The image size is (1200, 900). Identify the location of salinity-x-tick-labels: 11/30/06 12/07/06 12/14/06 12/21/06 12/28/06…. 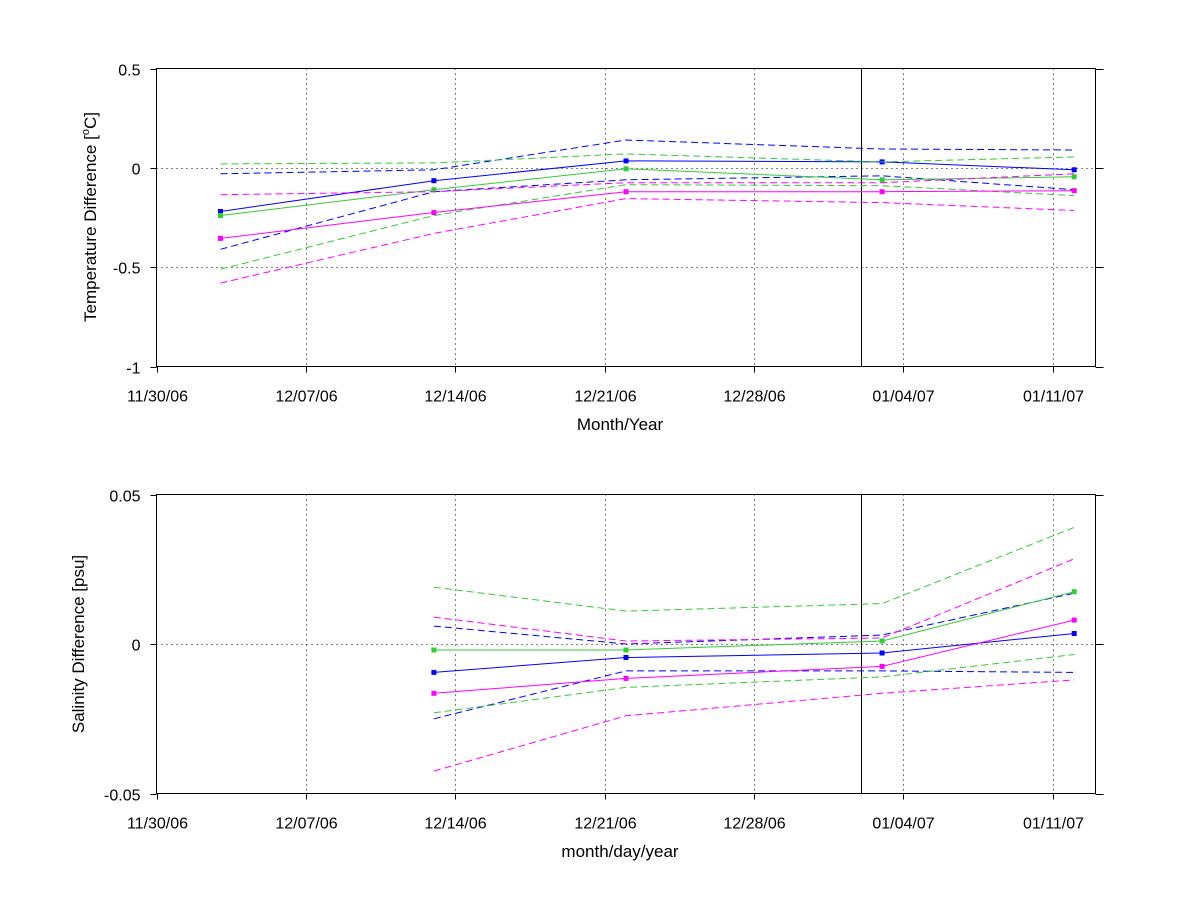
(605, 824).